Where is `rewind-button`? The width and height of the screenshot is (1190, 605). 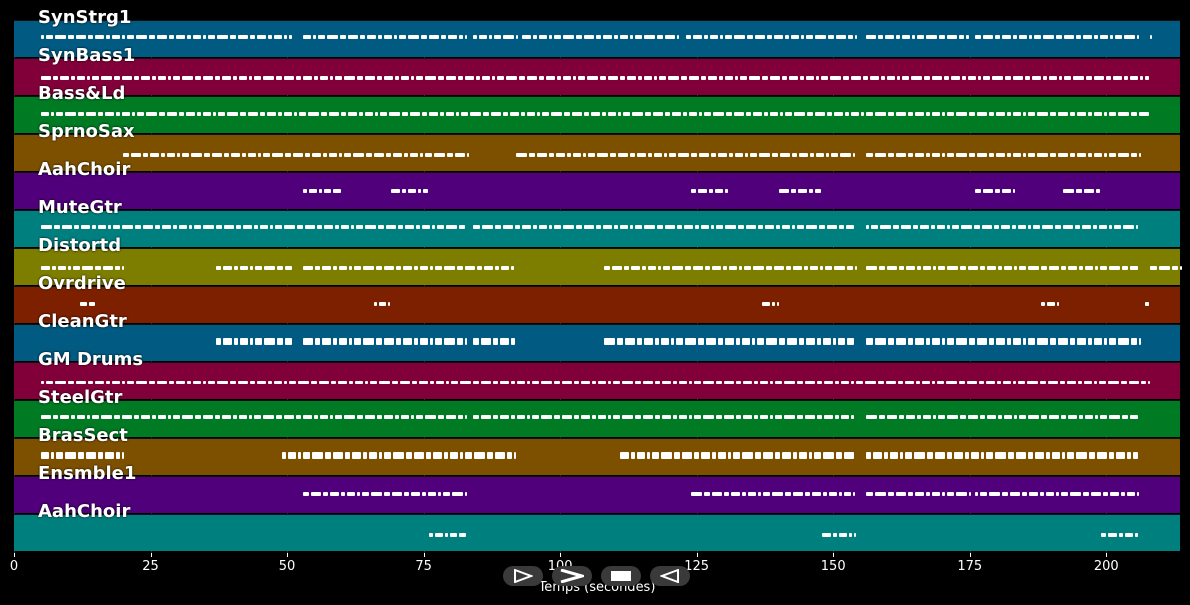
rewind-button is located at coordinates (670, 576).